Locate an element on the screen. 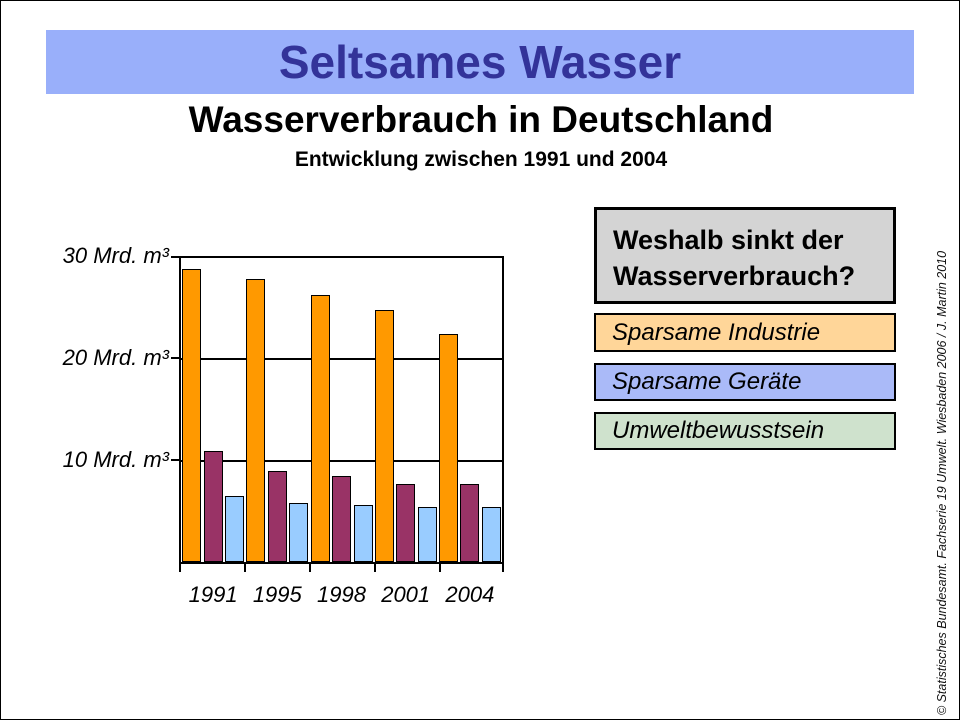  bar-orange-series-2001 is located at coordinates (384, 435).